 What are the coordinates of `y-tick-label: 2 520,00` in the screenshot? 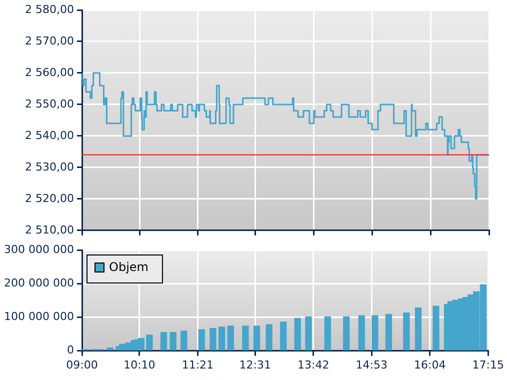 It's located at (49, 198).